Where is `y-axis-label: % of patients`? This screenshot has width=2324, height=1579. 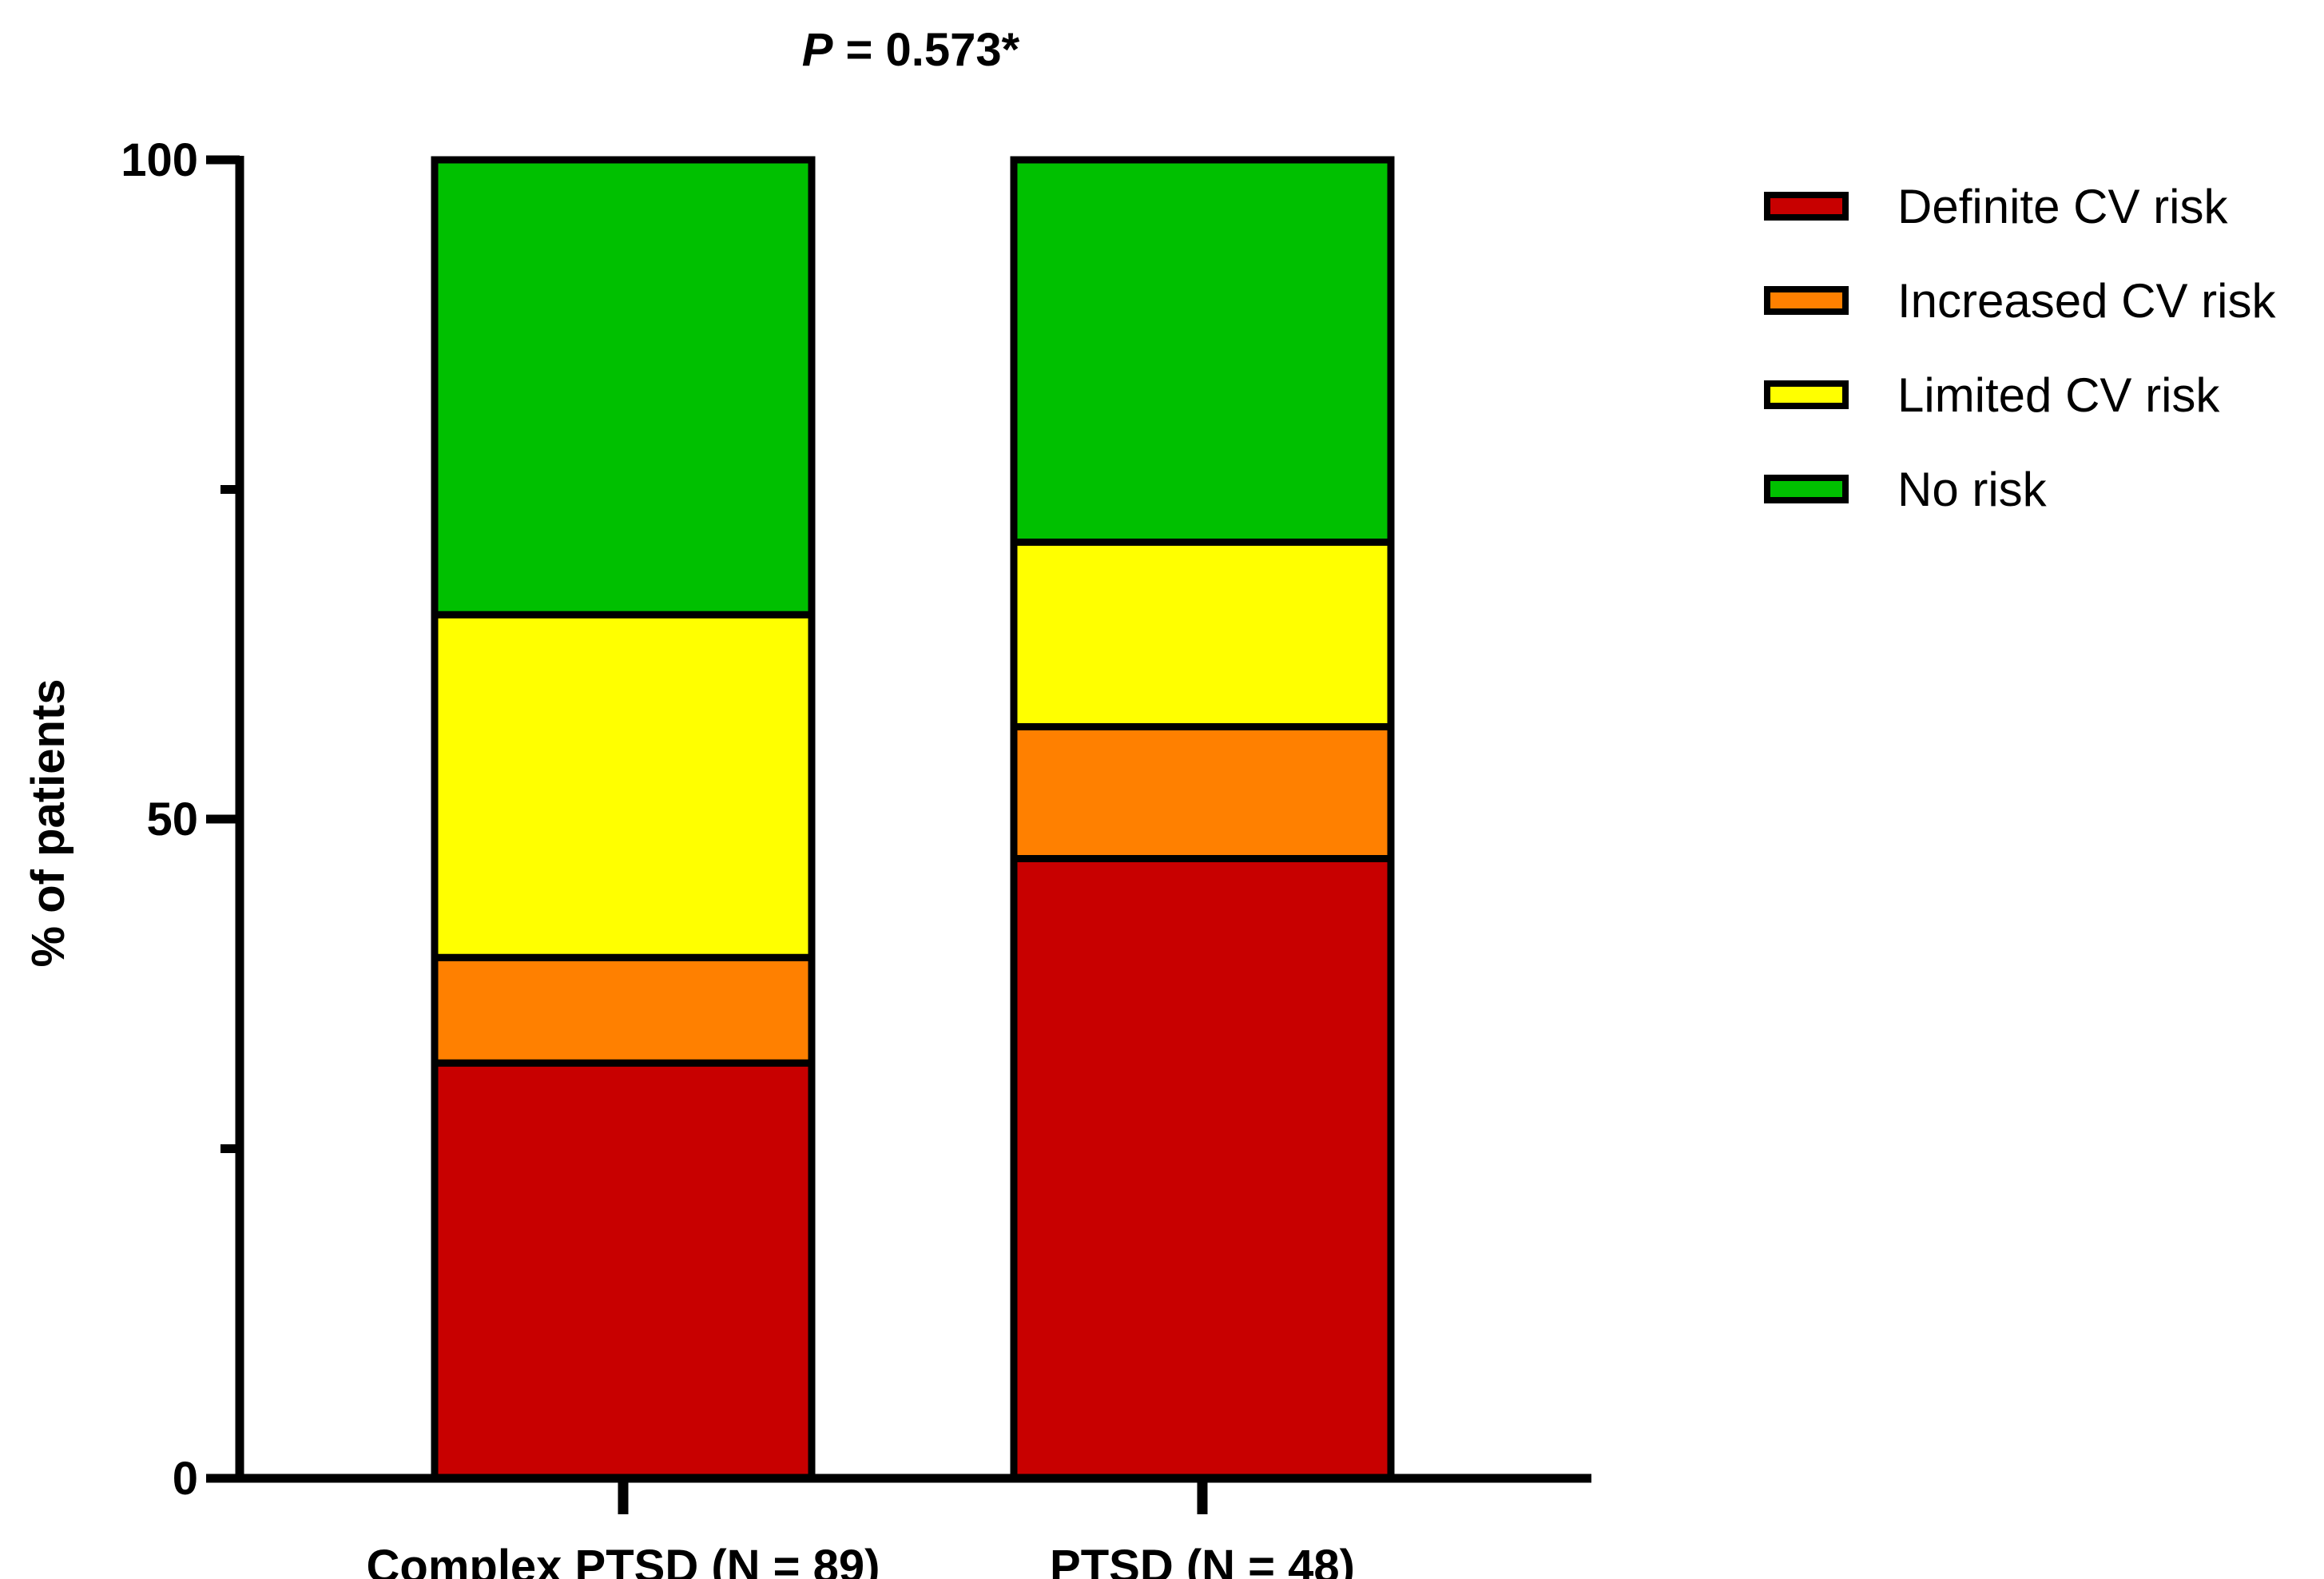
y-axis-label: % of patients is located at coordinates (48, 823).